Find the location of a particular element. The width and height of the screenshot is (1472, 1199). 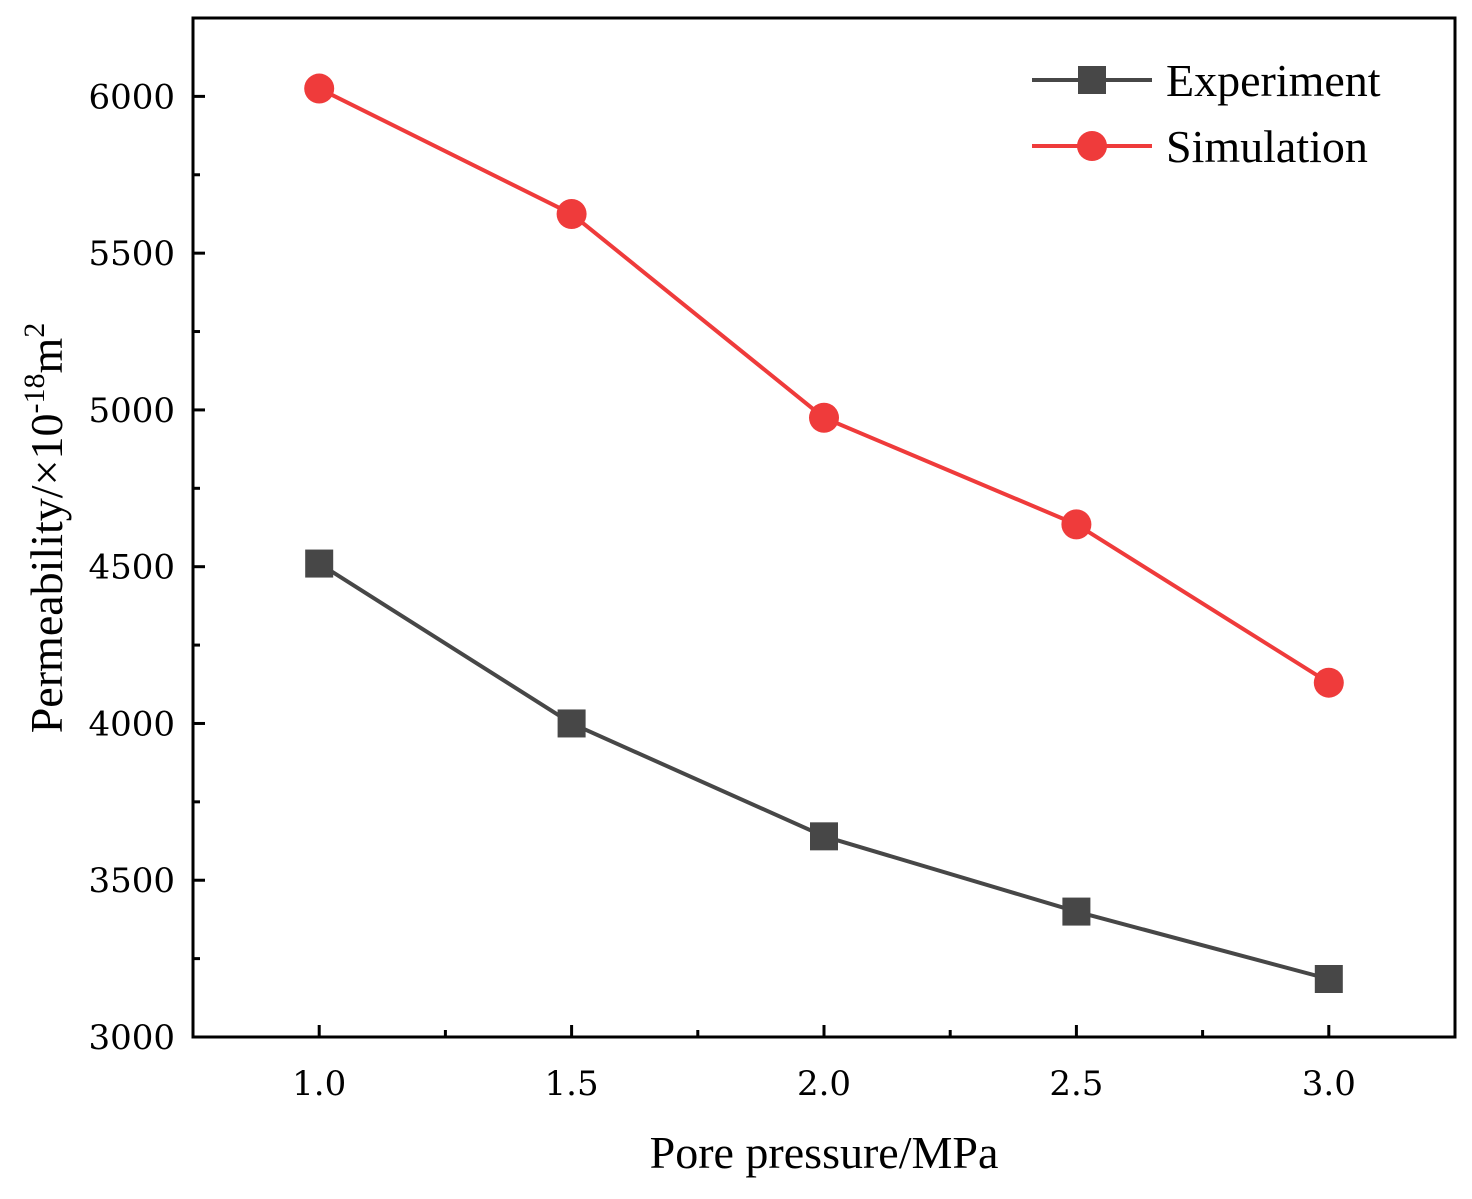

x-tick-label: 1.5 is located at coordinates (572, 1084).